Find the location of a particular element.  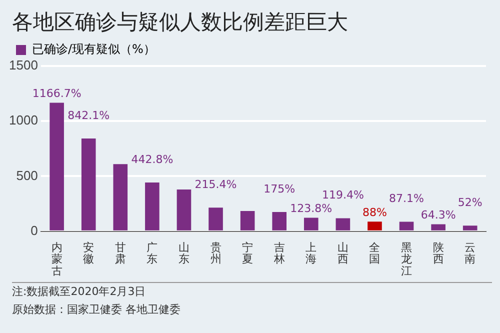

text: 原始数据：国家卫健委 各地卫健委 is located at coordinates (97, 310).